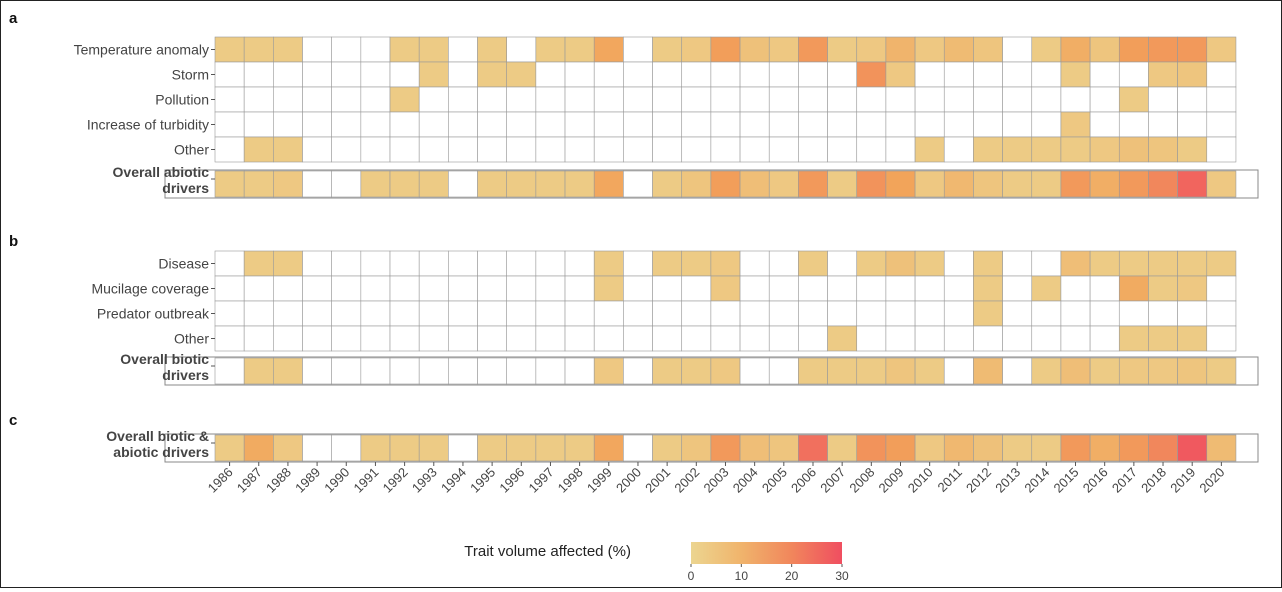 The image size is (1282, 592). Describe the element at coordinates (783, 448) in the screenshot. I see `panel-c-overall-cell-2005` at that location.